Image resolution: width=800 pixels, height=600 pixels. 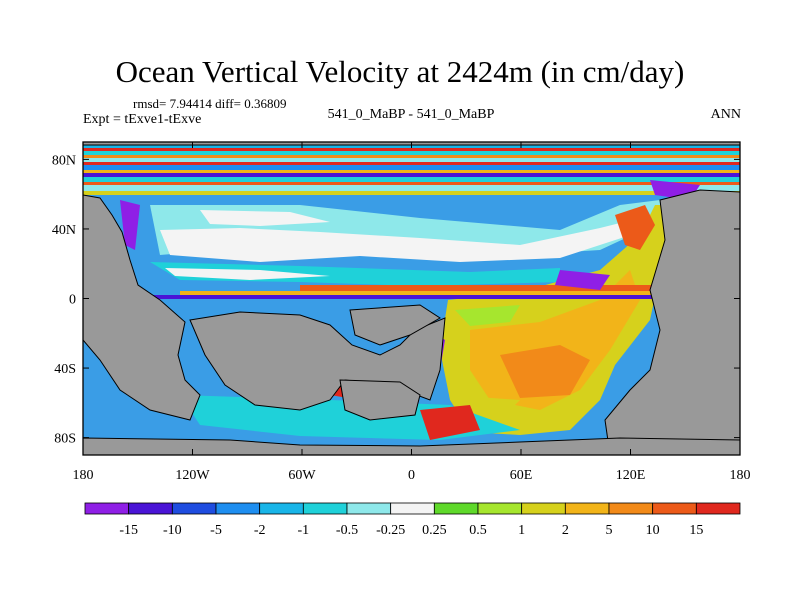 I want to click on y-tick-label: 80N, so click(x=64, y=160).